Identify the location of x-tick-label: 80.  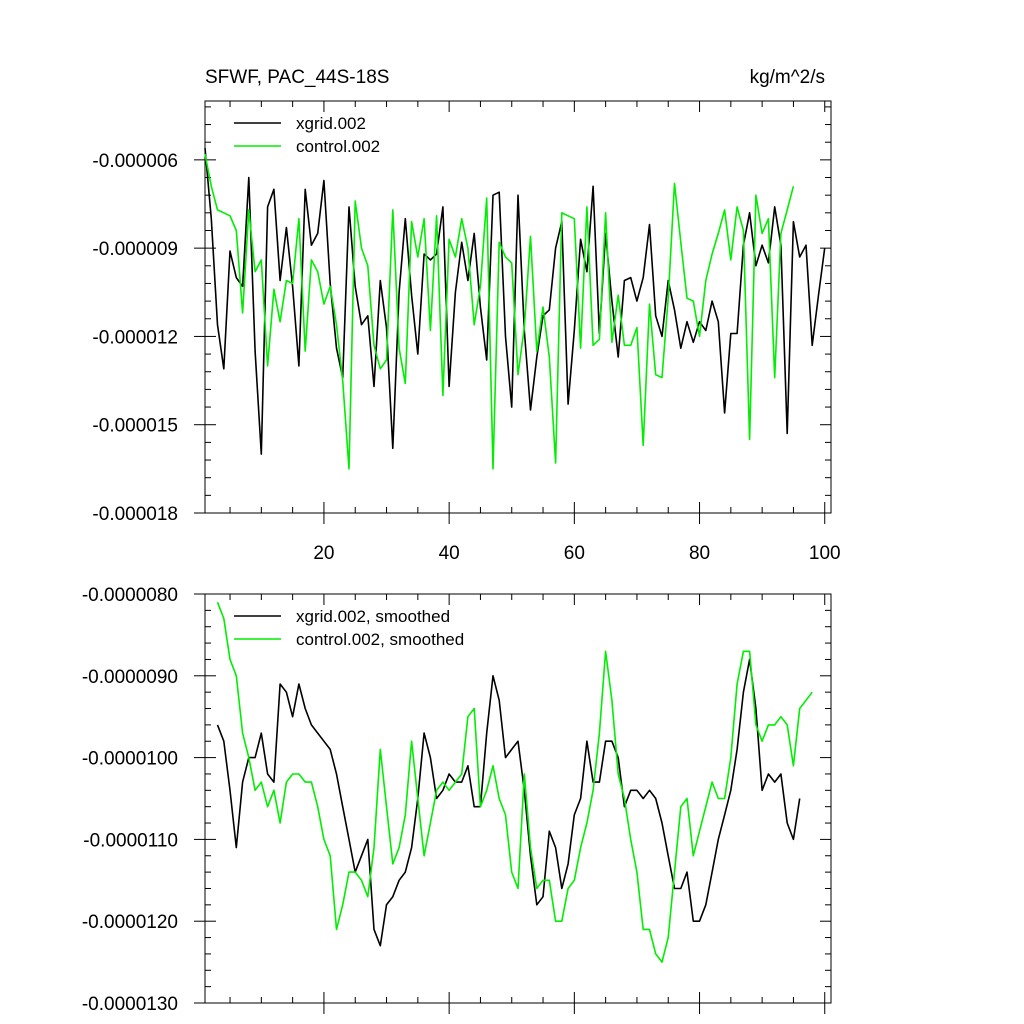
(699, 553).